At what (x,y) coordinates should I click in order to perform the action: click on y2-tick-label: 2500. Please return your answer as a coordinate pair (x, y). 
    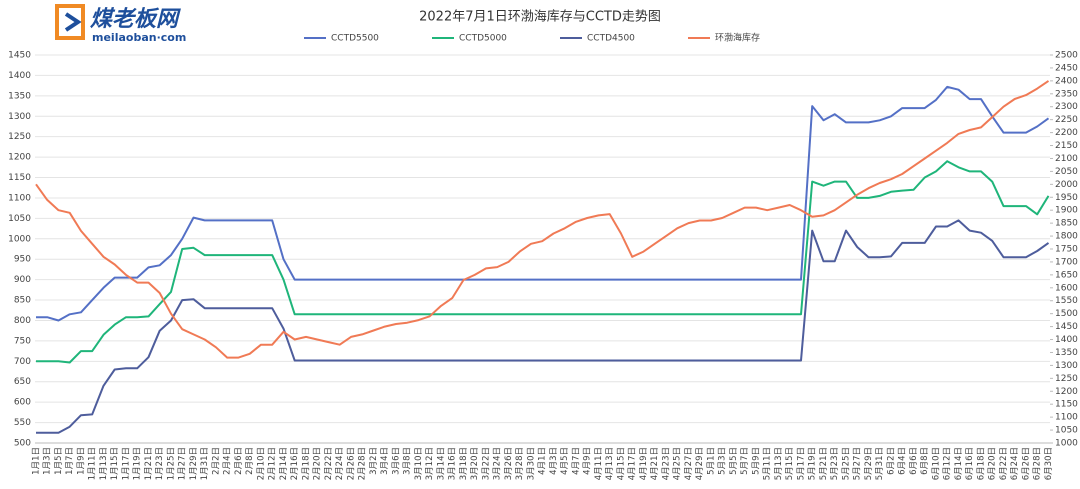
    Looking at the image, I should click on (1066, 56).